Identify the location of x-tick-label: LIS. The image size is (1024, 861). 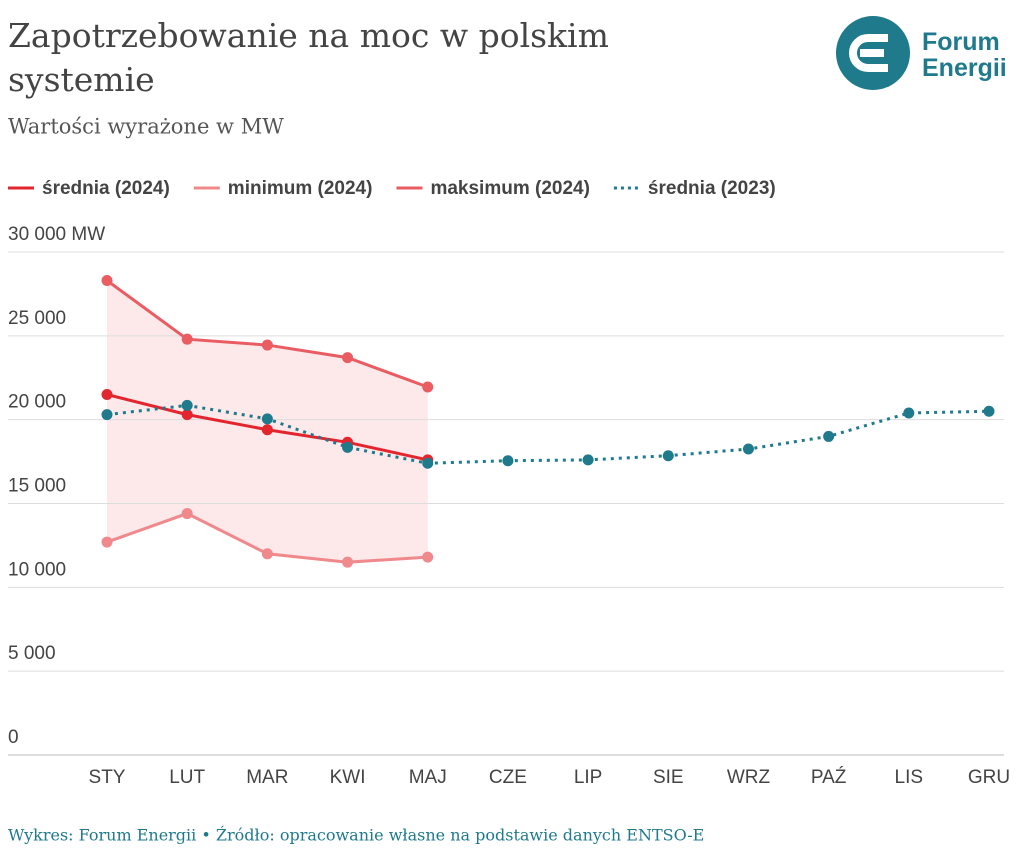
(909, 777).